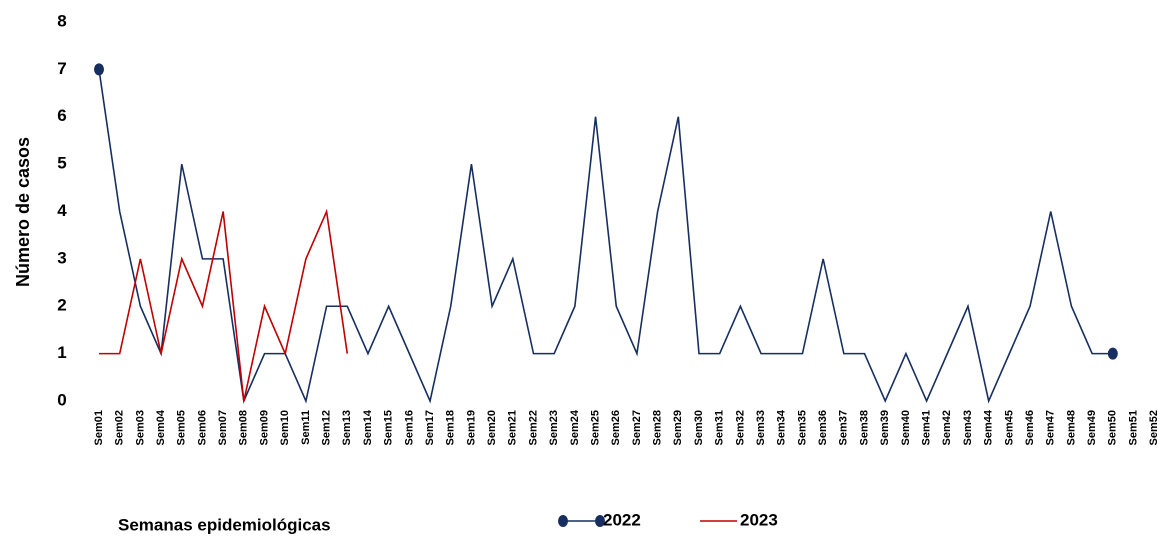 Image resolution: width=1161 pixels, height=539 pixels. I want to click on x-tick-label: Sem04, so click(161, 427).